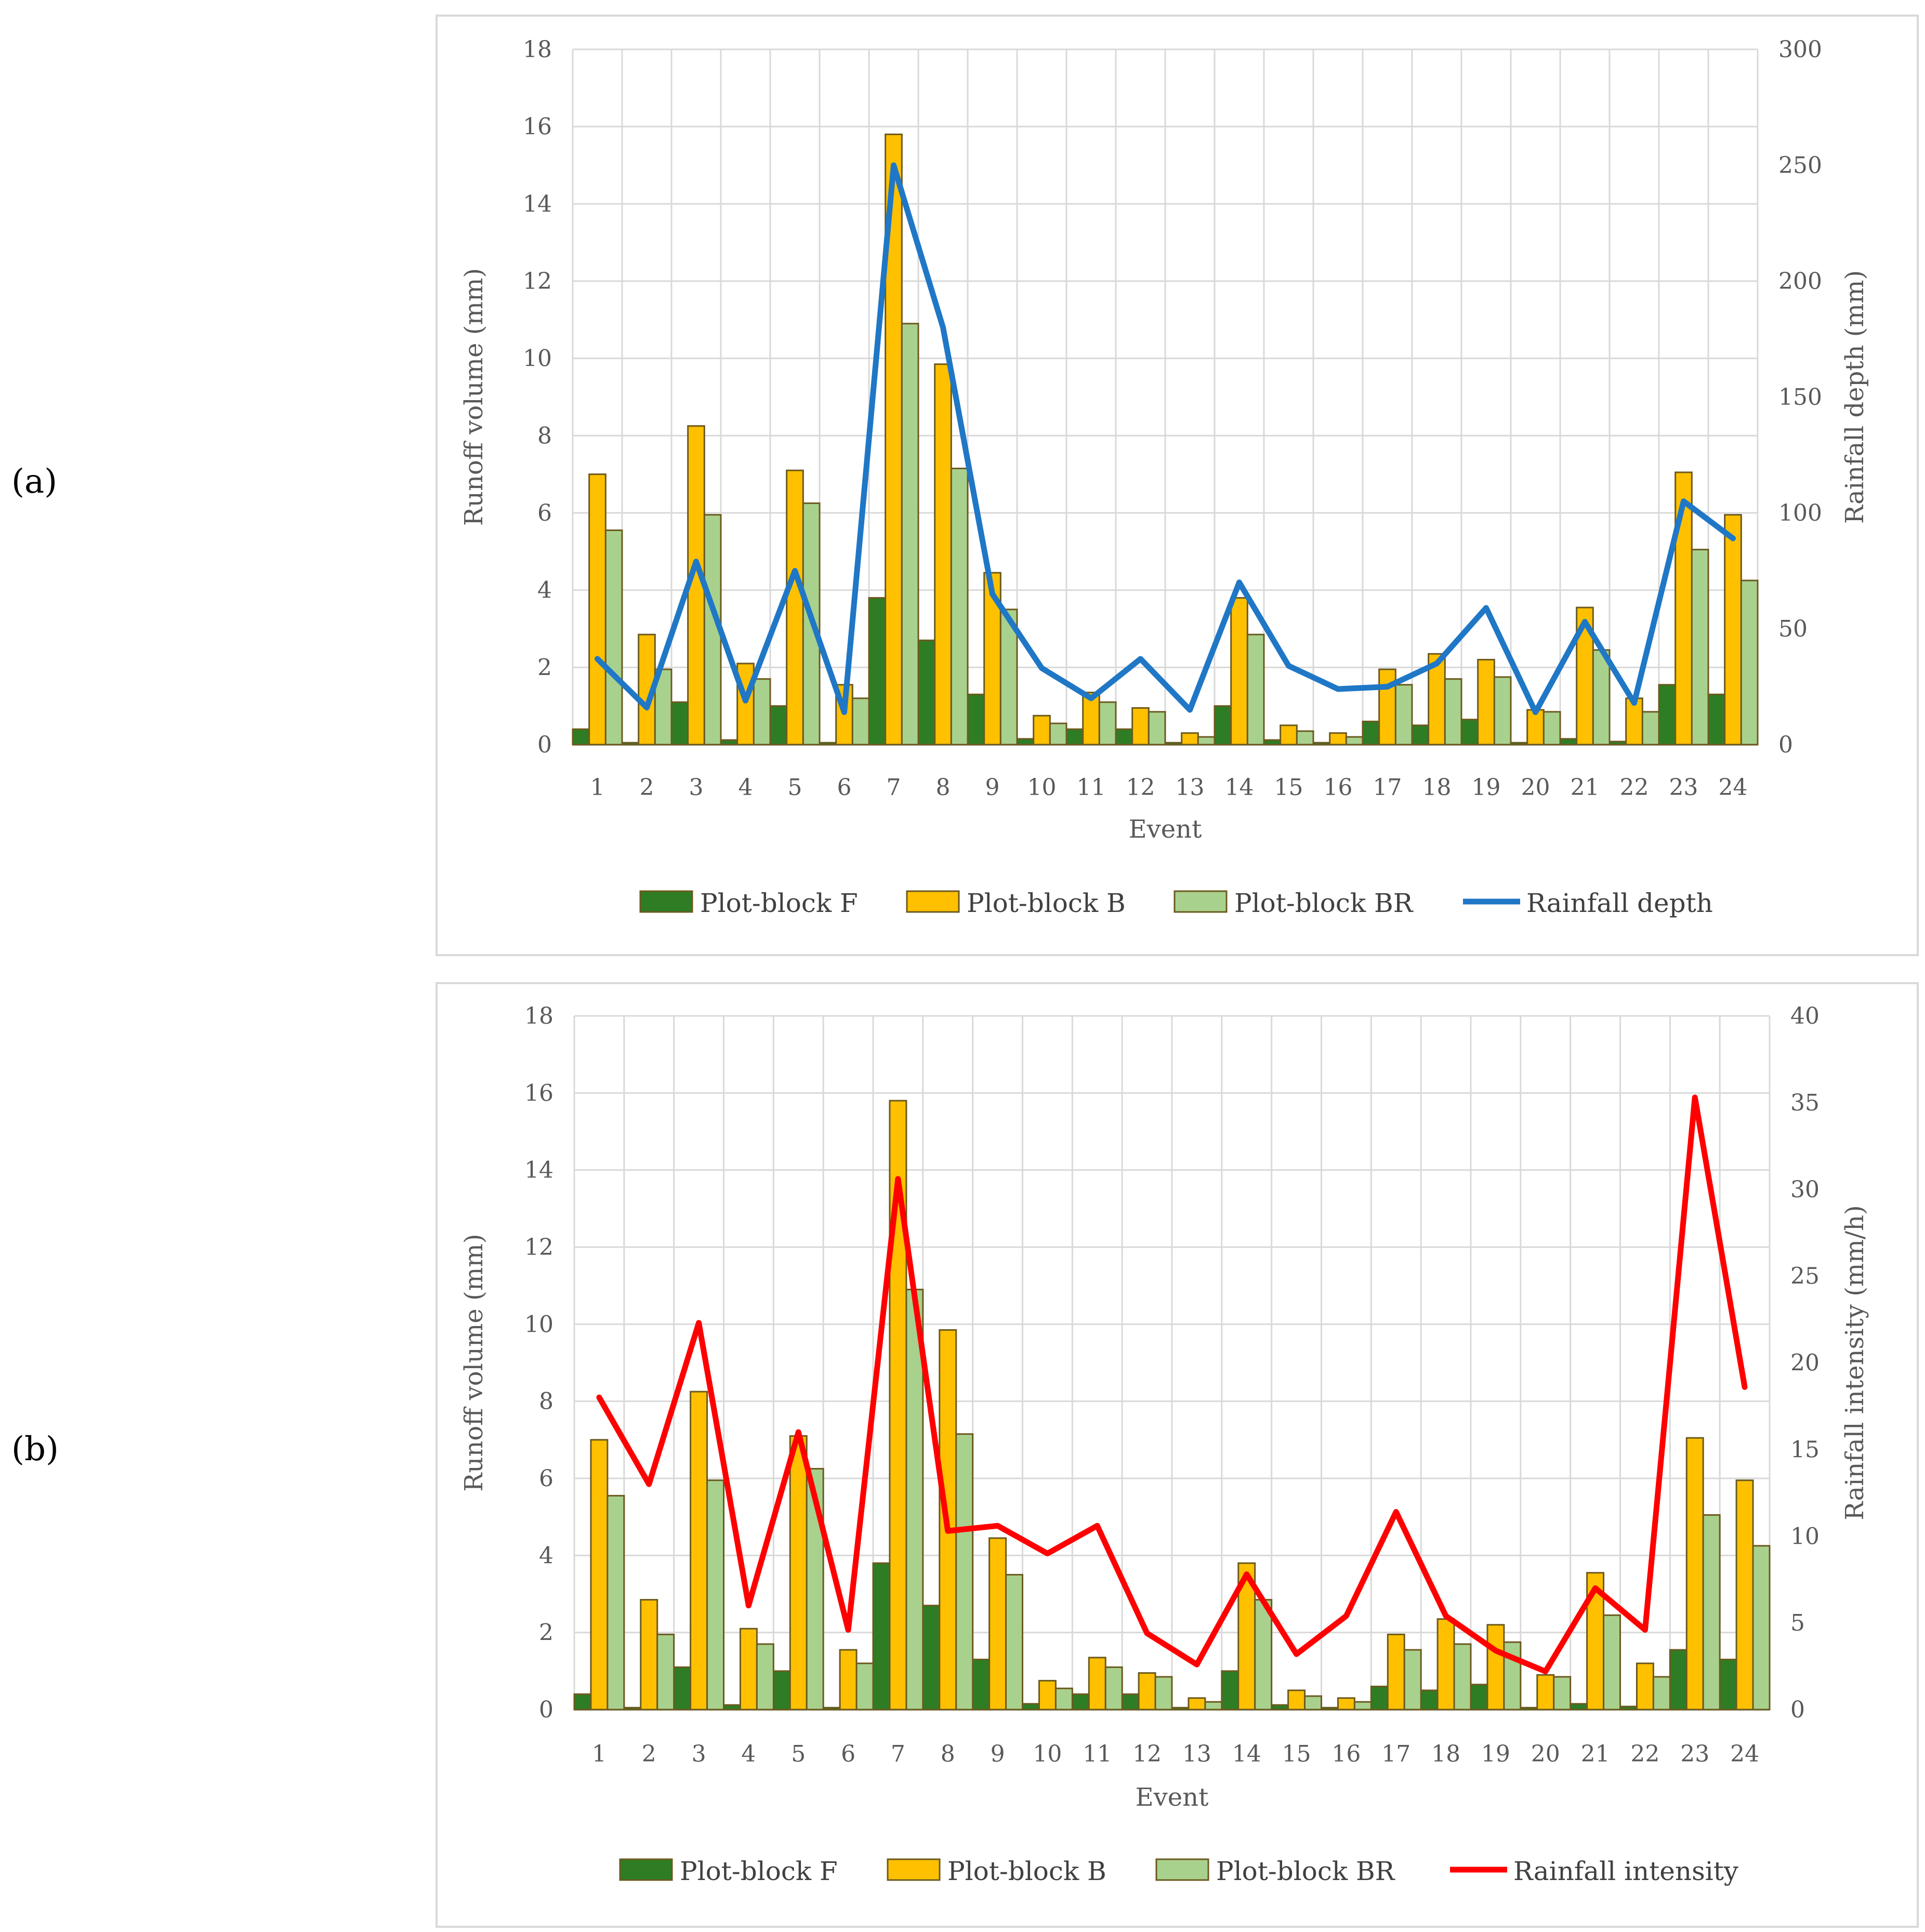  Describe the element at coordinates (1026, 1871) in the screenshot. I see `legend-plot-block-b-label: Plot-block B` at that location.